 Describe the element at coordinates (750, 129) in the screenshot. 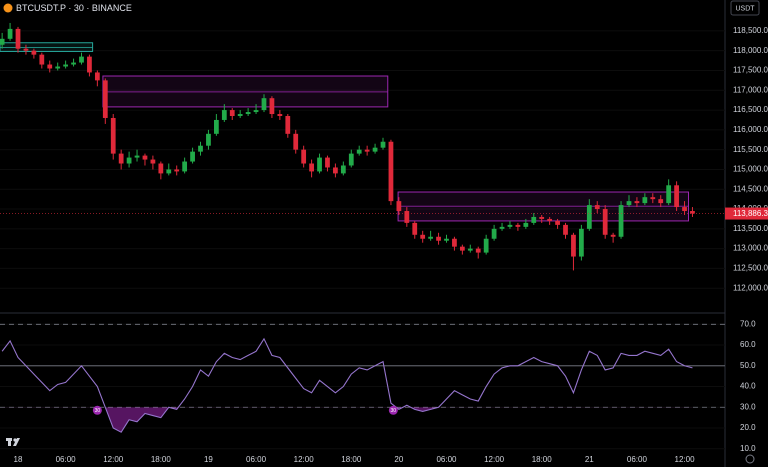

I see `y-tick-label: 116,000.0` at that location.